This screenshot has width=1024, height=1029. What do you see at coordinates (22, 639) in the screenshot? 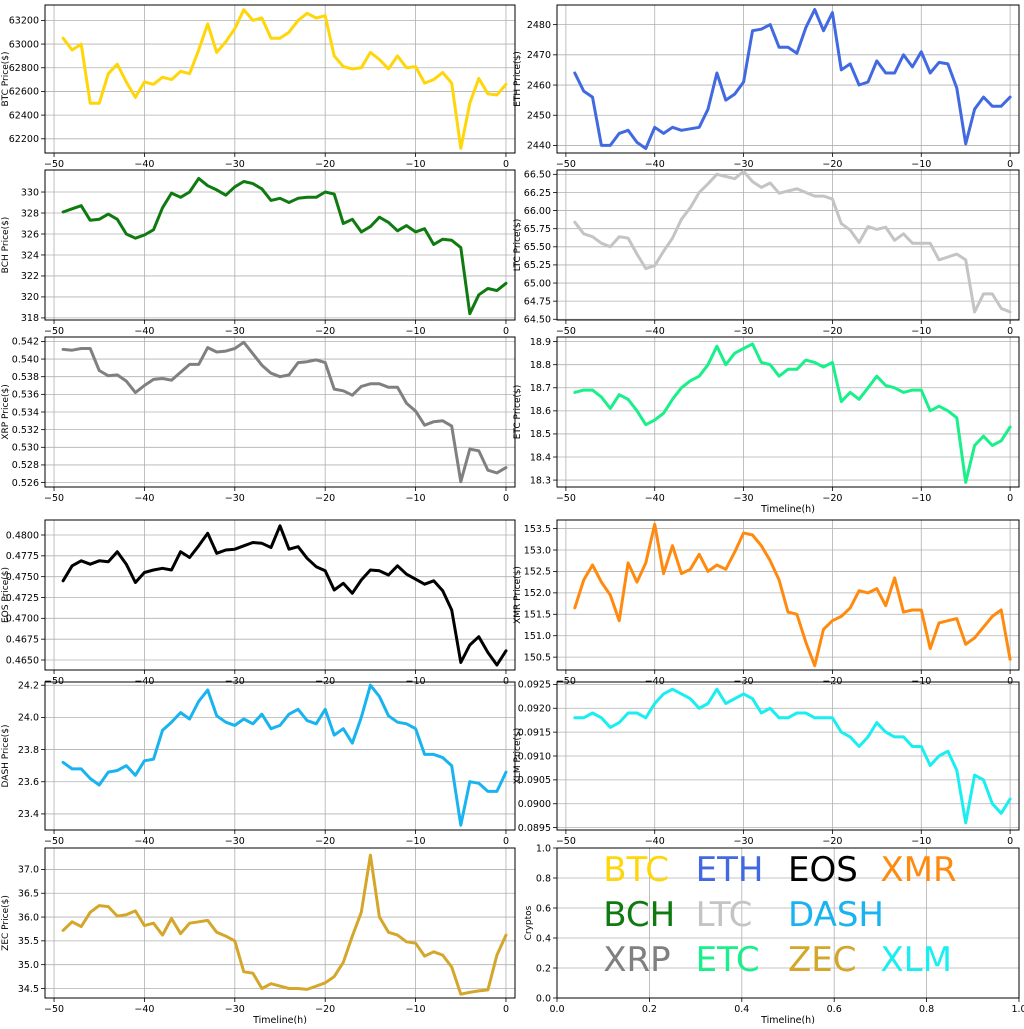
I see `y-tick-label: 0.4675` at bounding box center [22, 639].